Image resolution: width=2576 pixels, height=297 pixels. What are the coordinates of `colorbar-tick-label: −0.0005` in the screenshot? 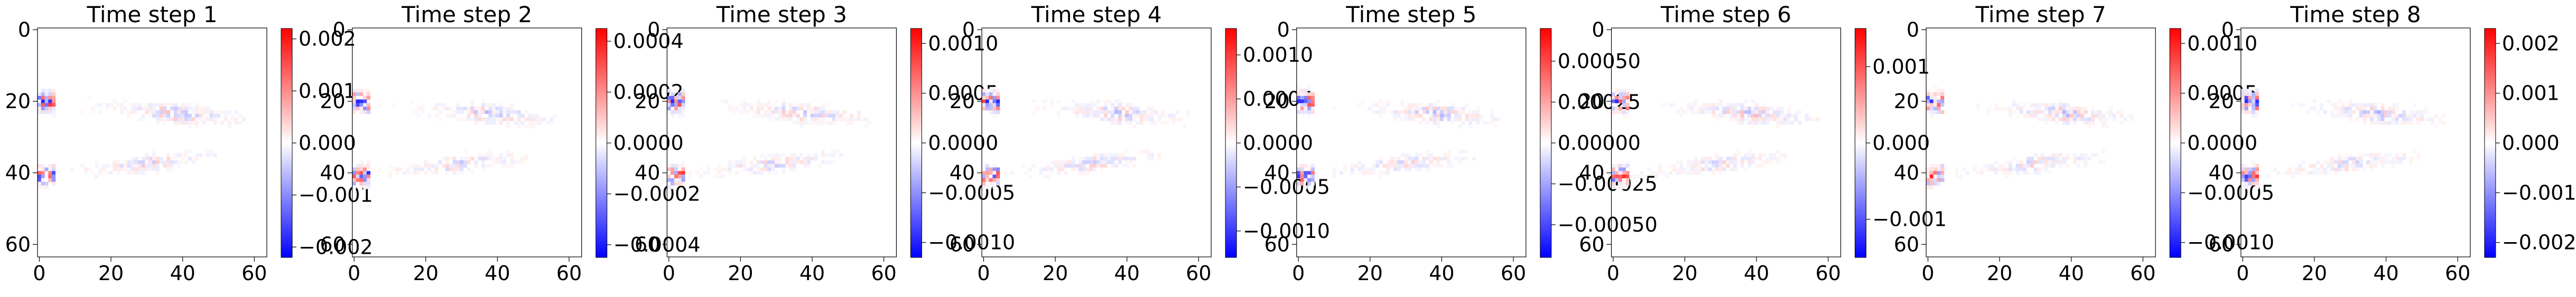 It's located at (971, 192).